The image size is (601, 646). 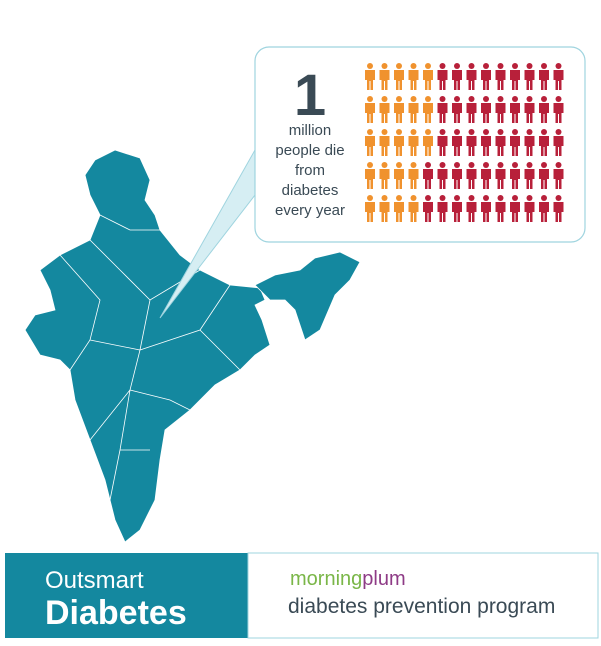 What do you see at coordinates (310, 190) in the screenshot?
I see `callout-line: diabetes` at bounding box center [310, 190].